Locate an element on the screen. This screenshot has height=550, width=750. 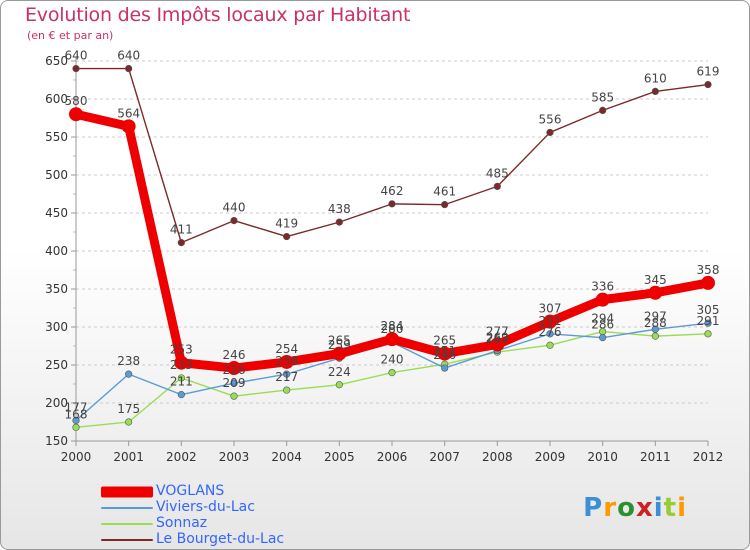
data-label: 461 is located at coordinates (444, 192).